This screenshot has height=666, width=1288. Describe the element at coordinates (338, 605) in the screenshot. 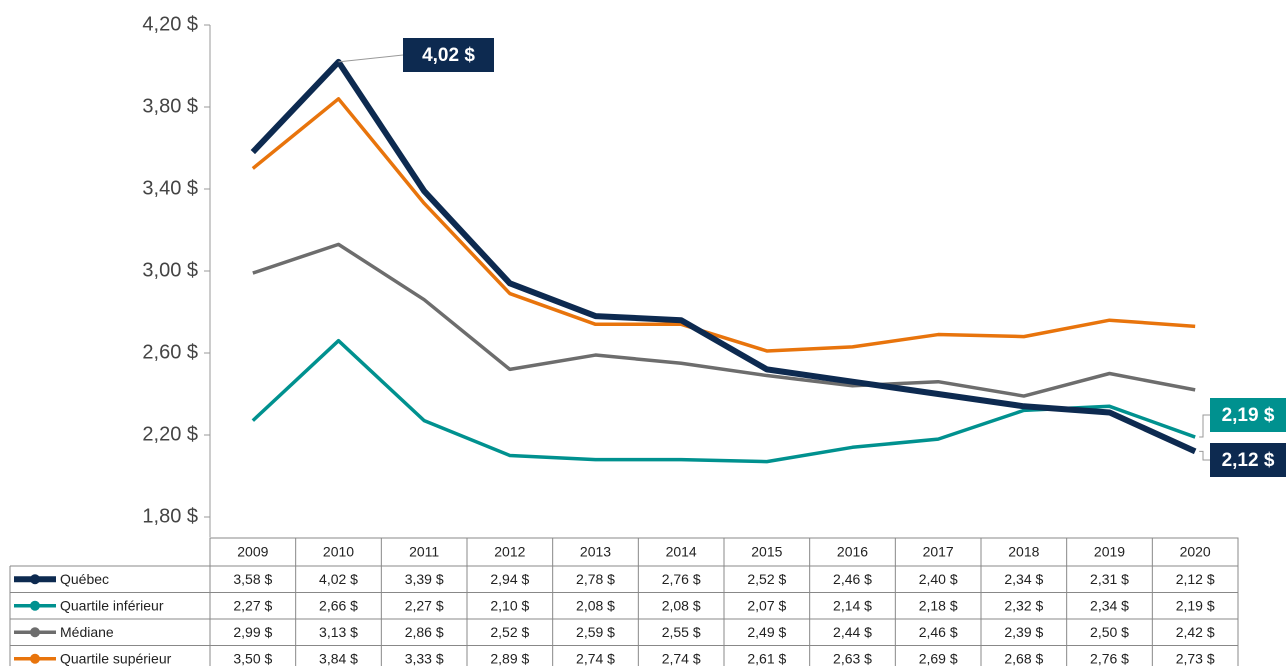

I see `table-value: 2,66 $` at that location.